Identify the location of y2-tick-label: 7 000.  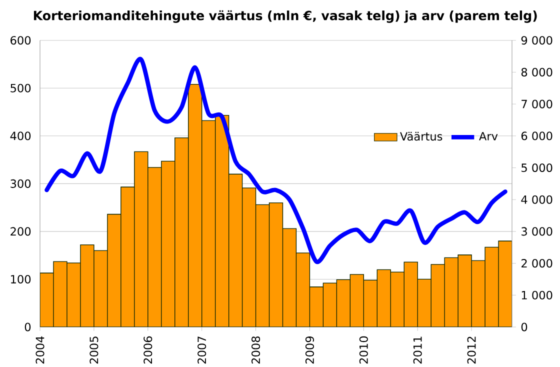
(537, 104).